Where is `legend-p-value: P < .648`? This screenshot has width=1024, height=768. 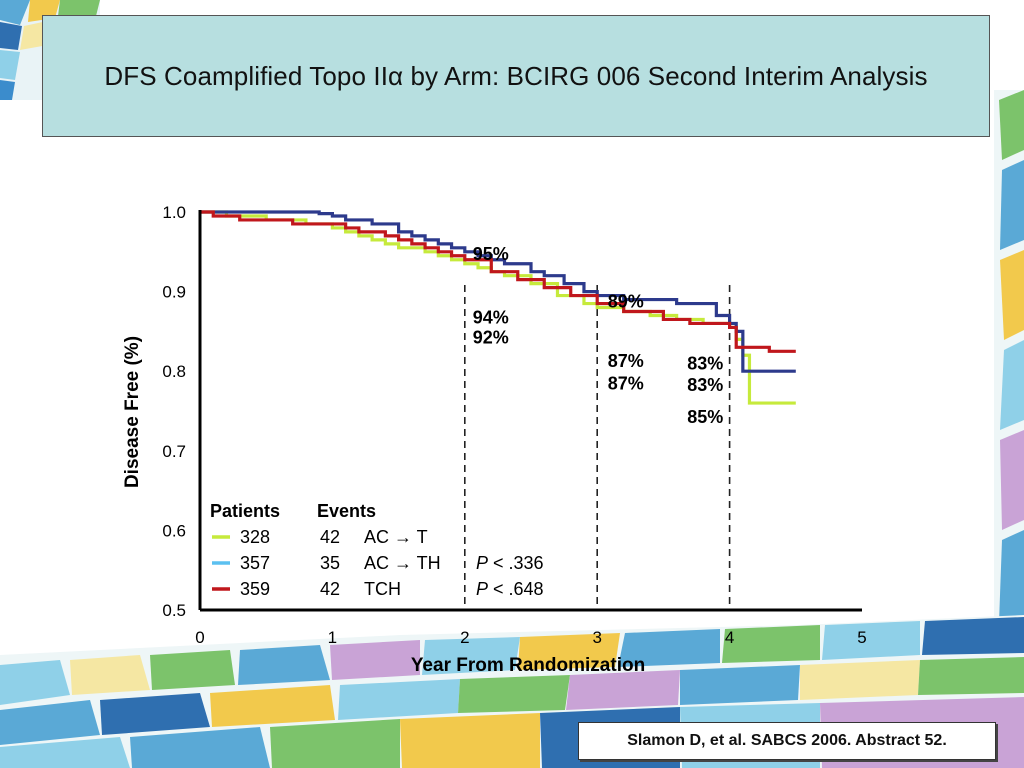
legend-p-value: P < .648 is located at coordinates (510, 589).